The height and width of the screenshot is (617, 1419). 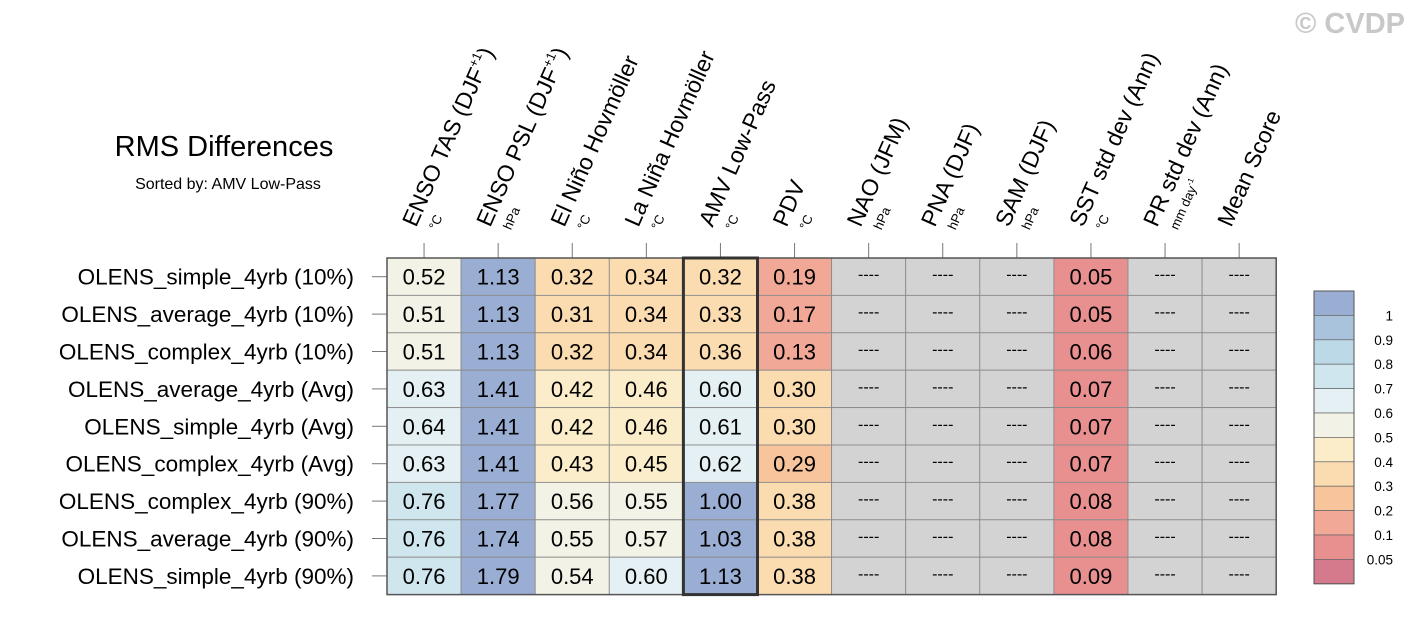 What do you see at coordinates (795, 463) in the screenshot?
I see `table-cell: 0.29` at bounding box center [795, 463].